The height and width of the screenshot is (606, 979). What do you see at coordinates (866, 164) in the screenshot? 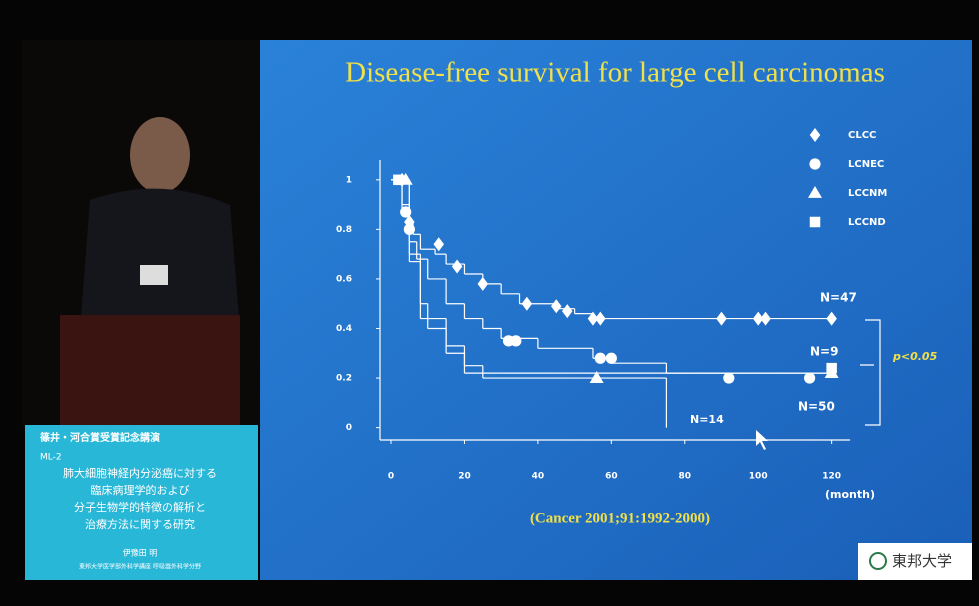
I see `legend-label: LCNEC` at bounding box center [866, 164].